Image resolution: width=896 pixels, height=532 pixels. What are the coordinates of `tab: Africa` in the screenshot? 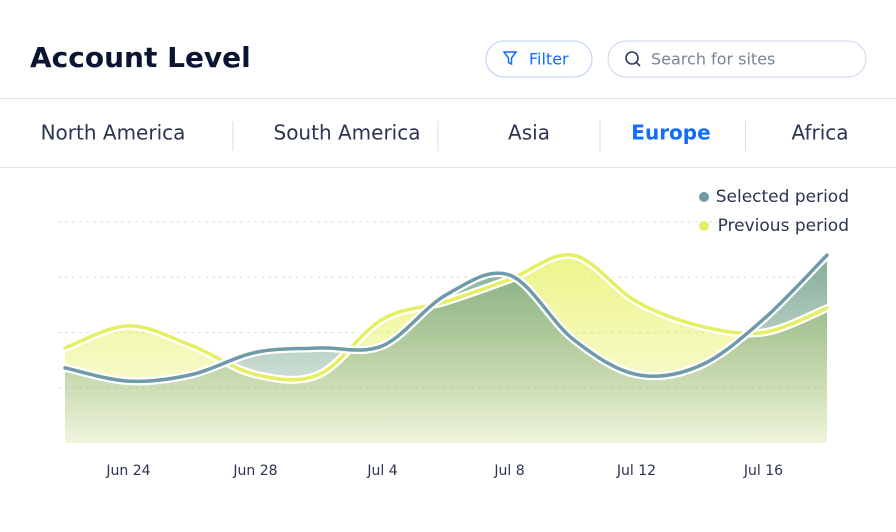 It's located at (819, 133).